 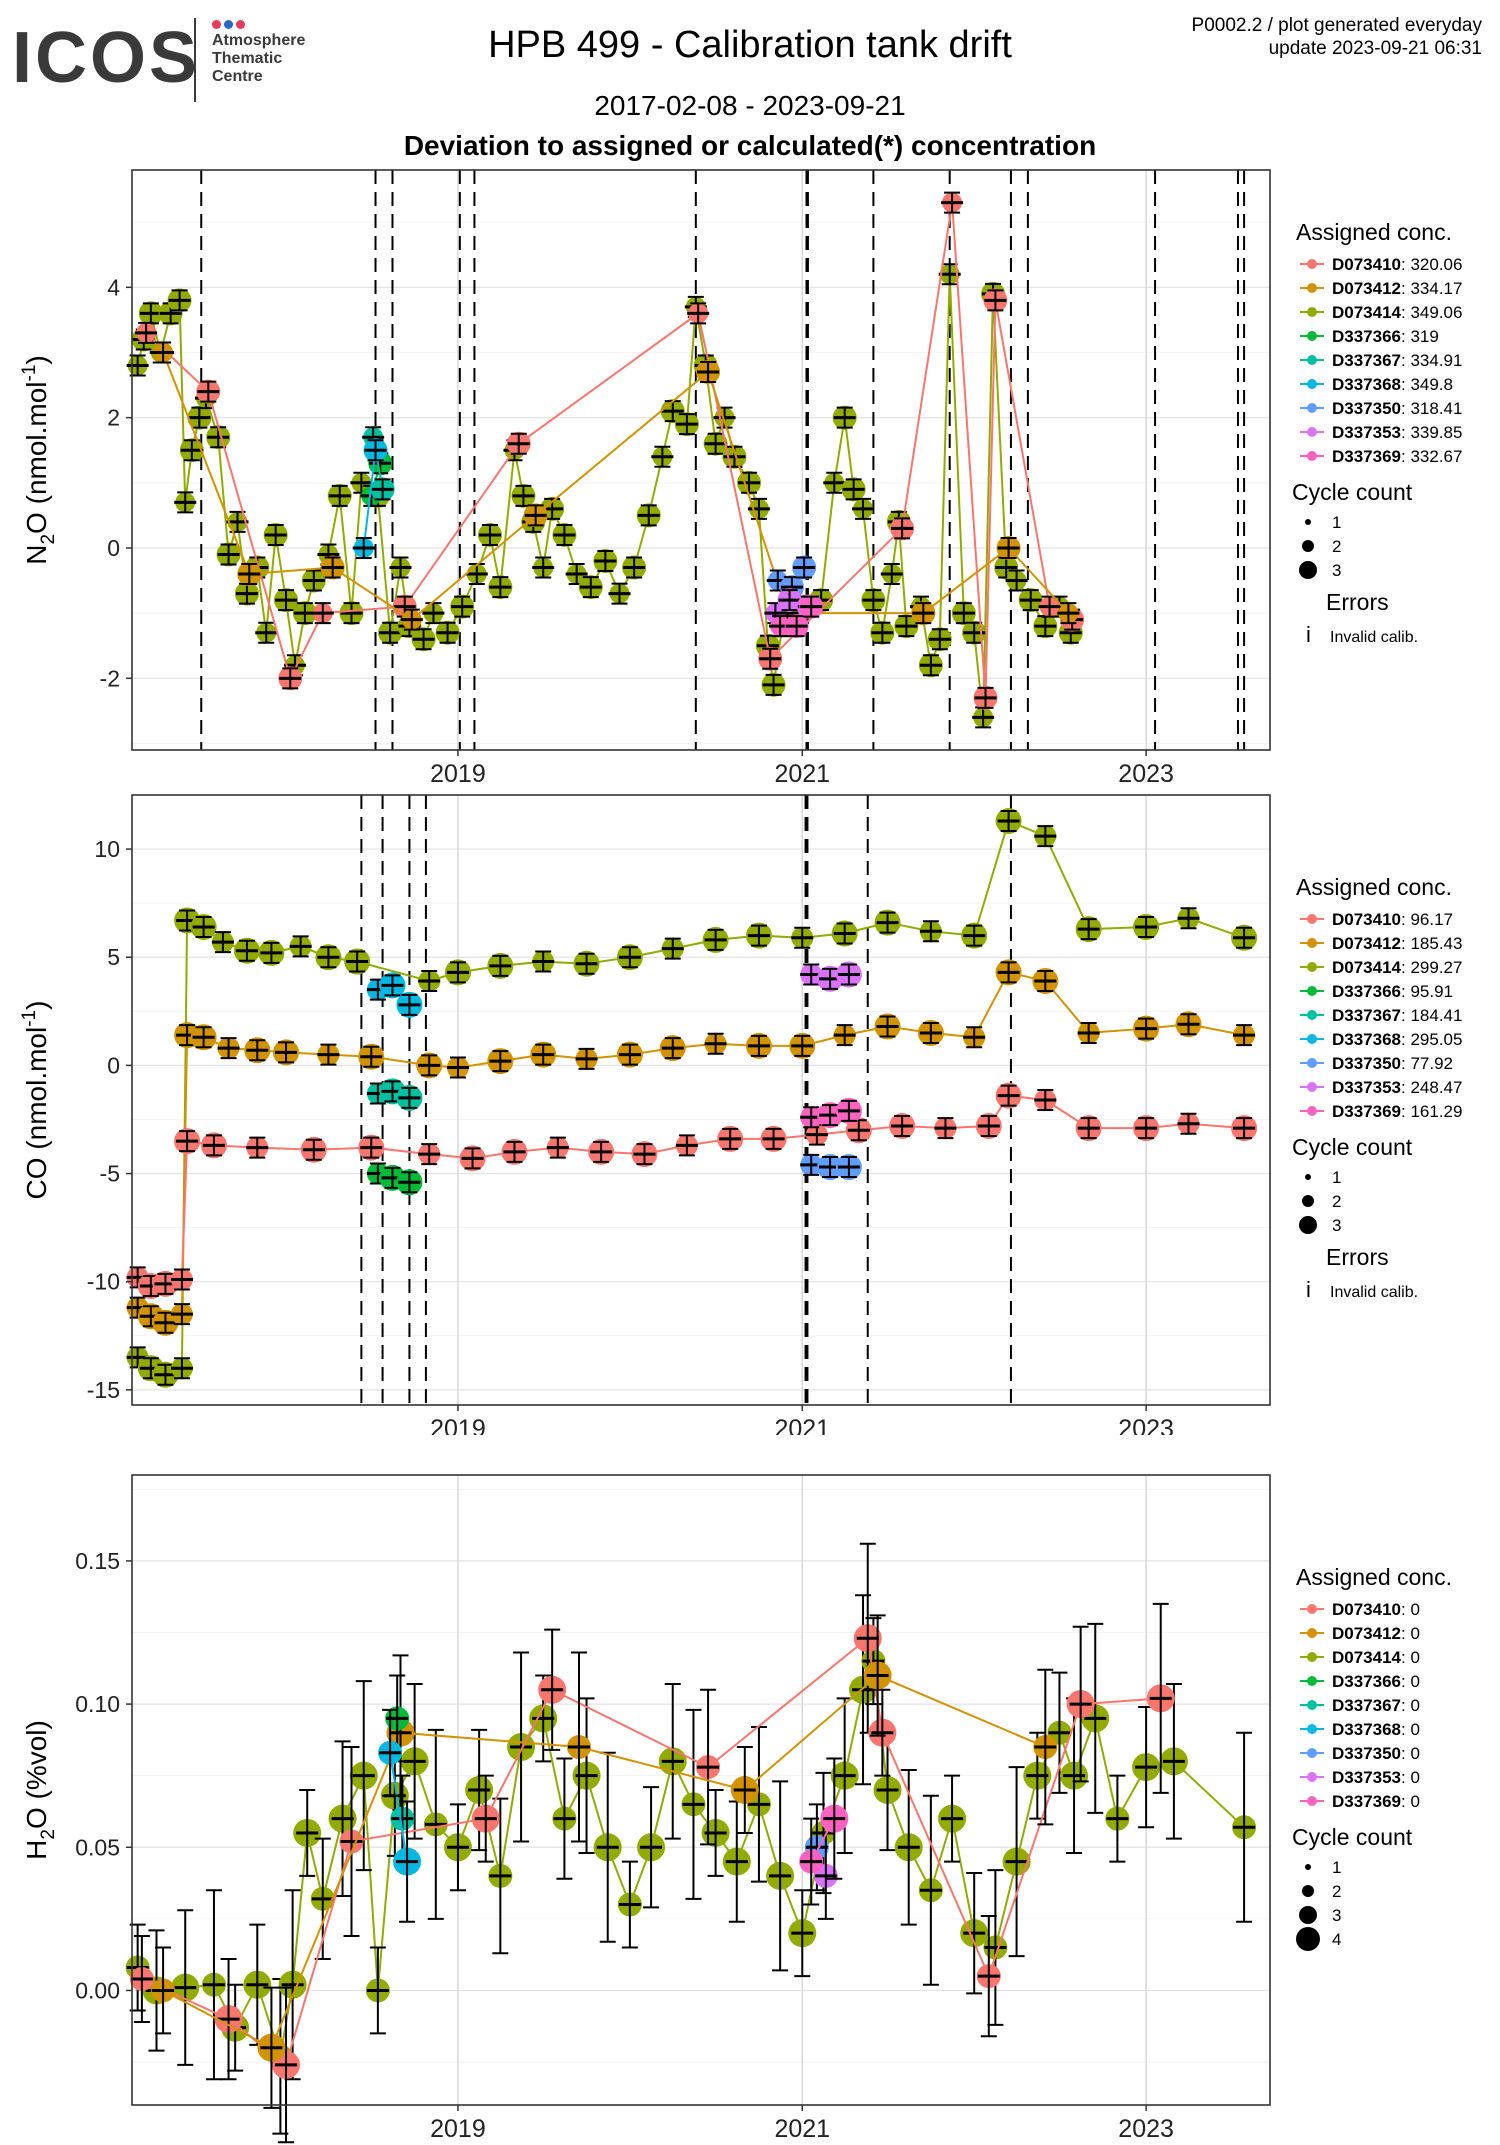 I want to click on legend-item: D337367: 0, so click(x=1376, y=1705).